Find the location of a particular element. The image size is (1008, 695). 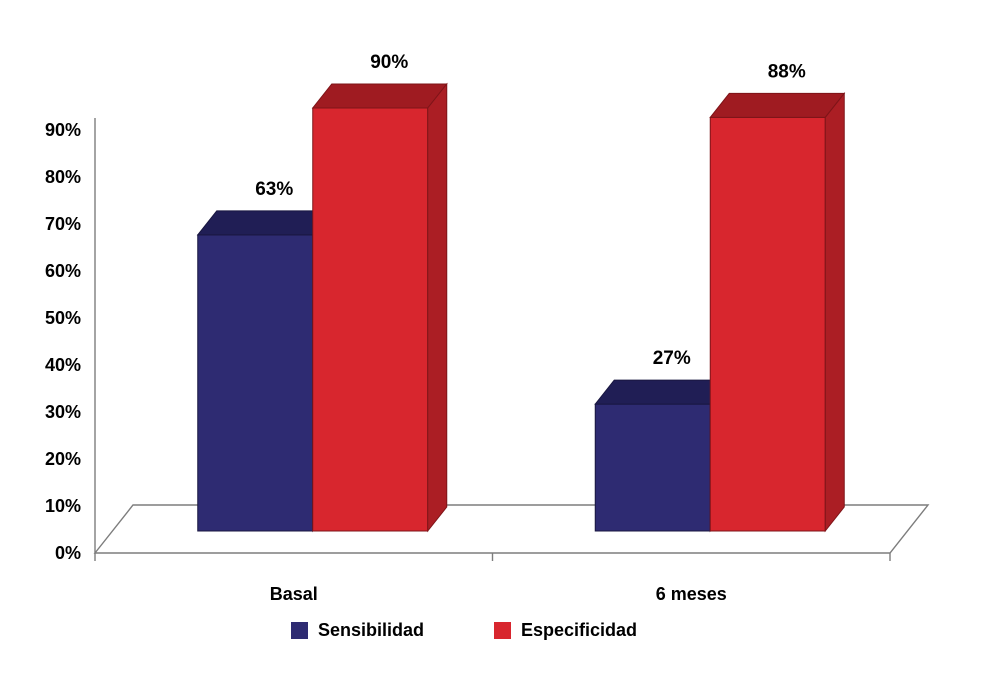

value-label: 27% is located at coordinates (672, 358).